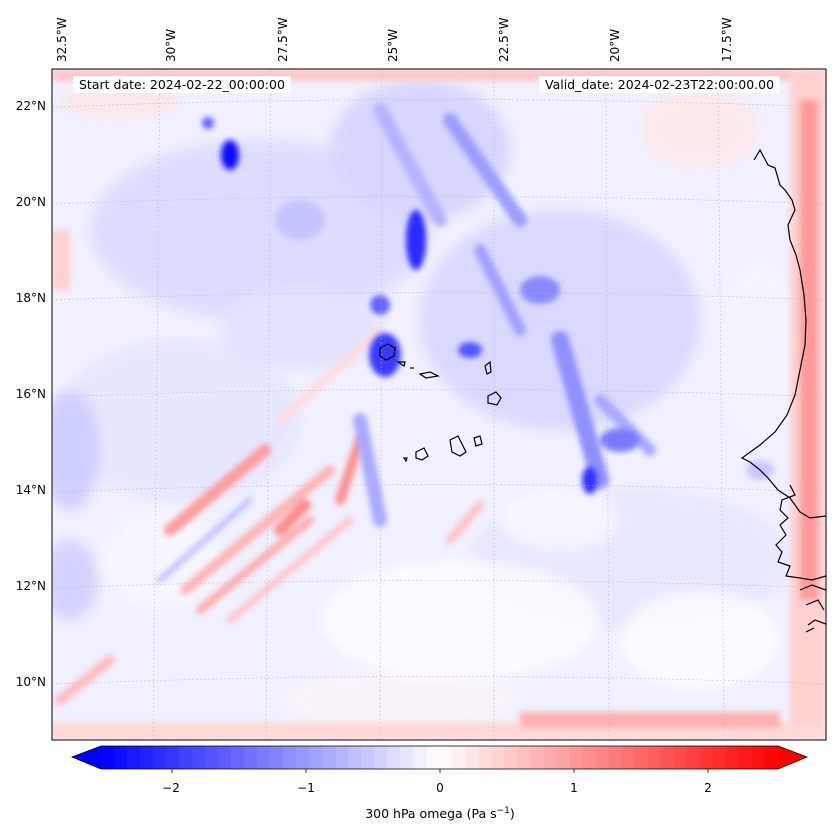 The width and height of the screenshot is (837, 839). Describe the element at coordinates (393, 45) in the screenshot. I see `lon-label: 25°W` at that location.